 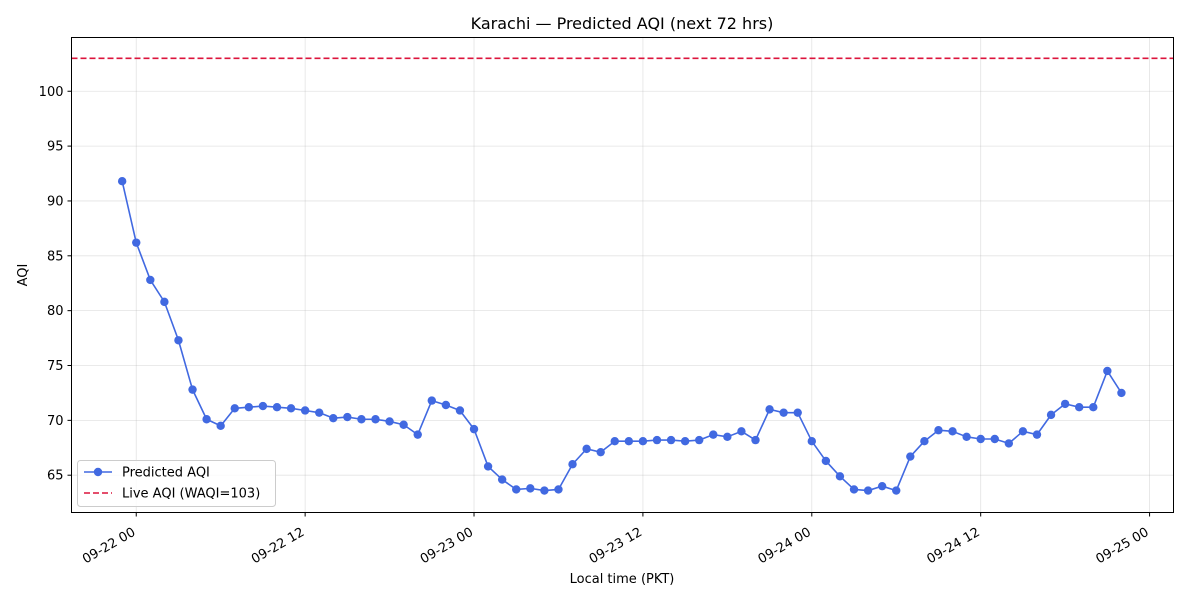 What do you see at coordinates (23, 275) in the screenshot?
I see `y-axis-label: AQI` at bounding box center [23, 275].